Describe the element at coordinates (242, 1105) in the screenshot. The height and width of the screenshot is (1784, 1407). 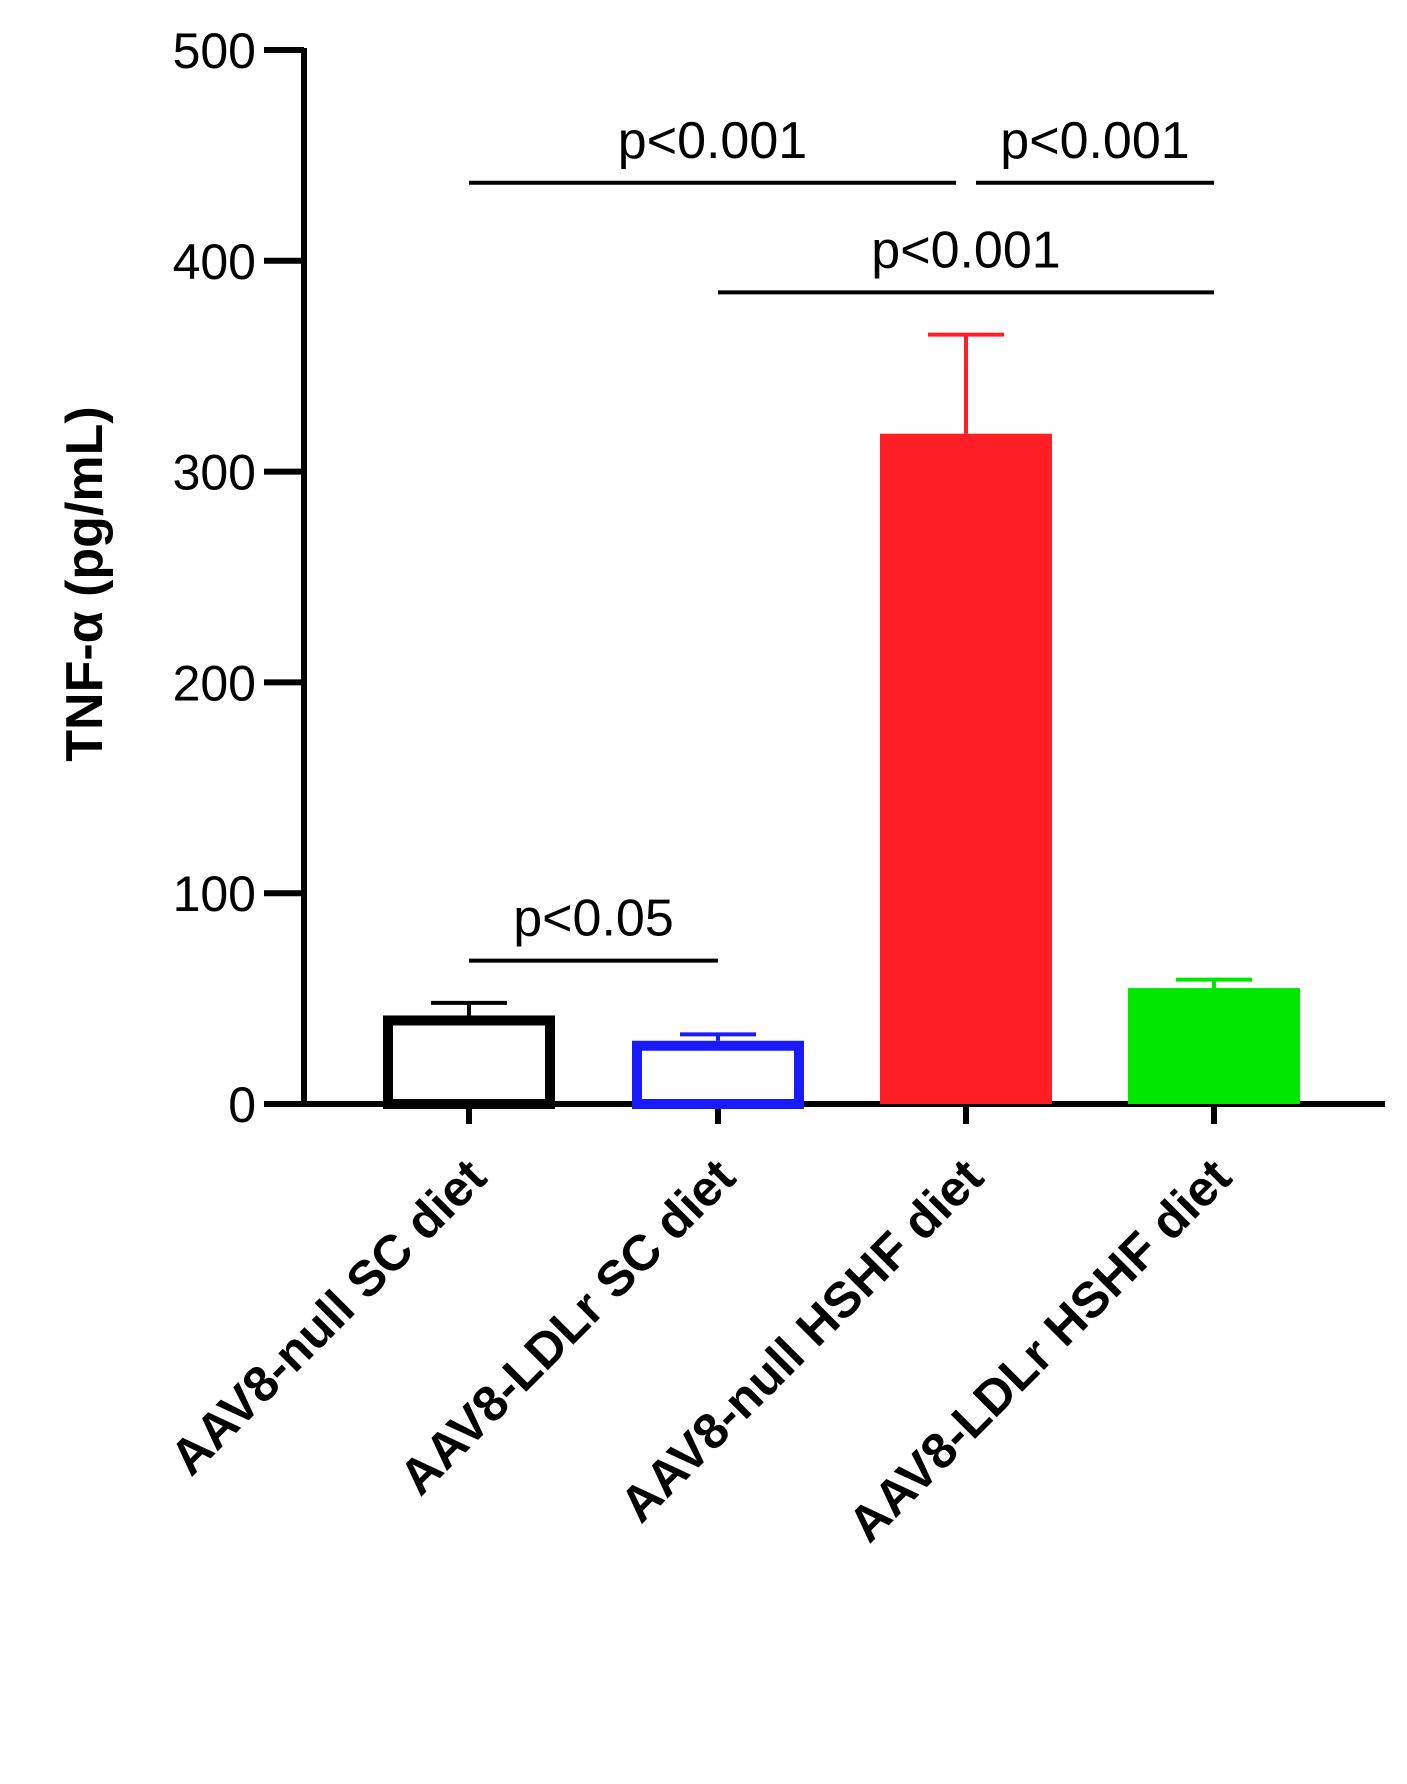
I see `y-tick-label-0: 0` at that location.